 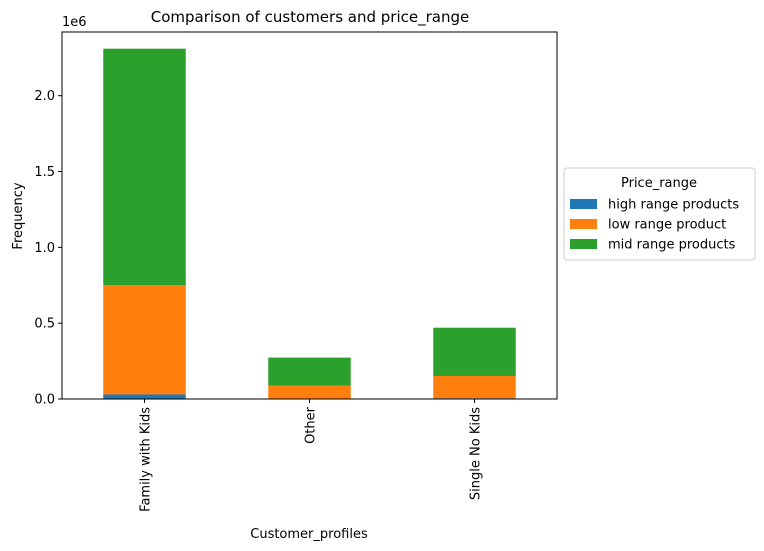 I want to click on x-tick-label: Other, so click(x=311, y=425).